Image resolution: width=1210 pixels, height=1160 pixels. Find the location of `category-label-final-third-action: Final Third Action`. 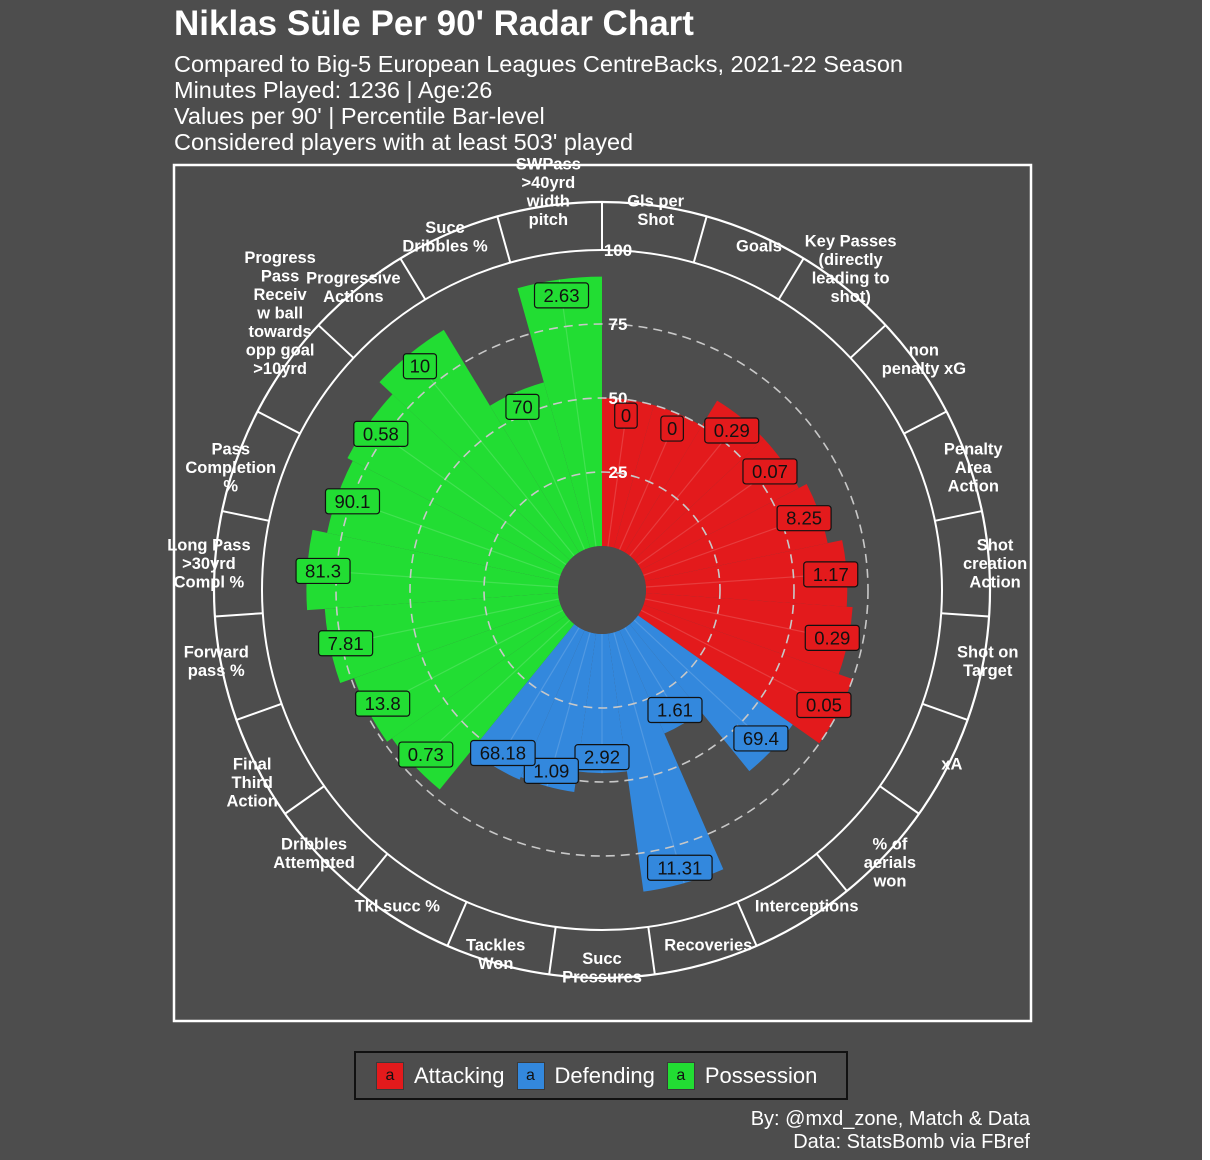

category-label-final-third-action: Final Third Action is located at coordinates (252, 783).